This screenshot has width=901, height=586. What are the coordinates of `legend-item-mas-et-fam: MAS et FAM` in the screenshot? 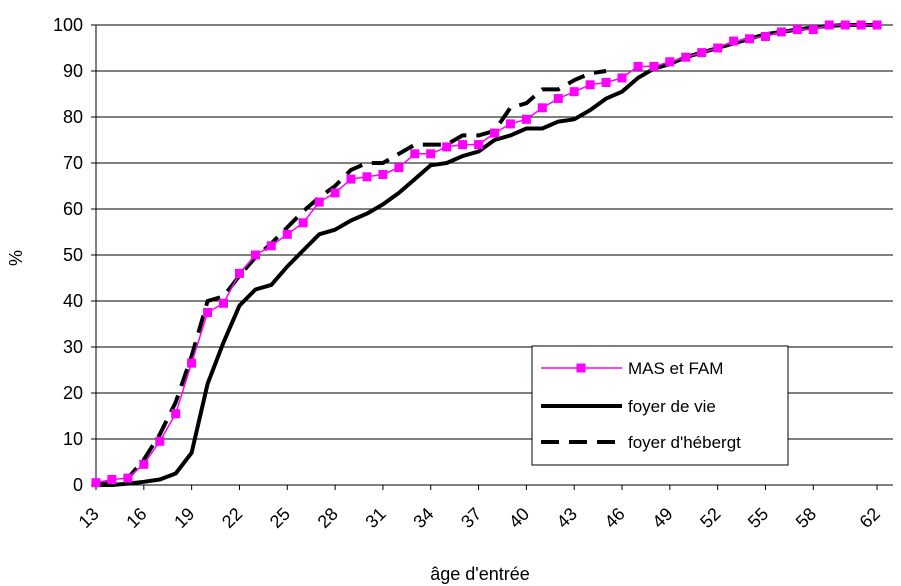 It's located at (632, 368).